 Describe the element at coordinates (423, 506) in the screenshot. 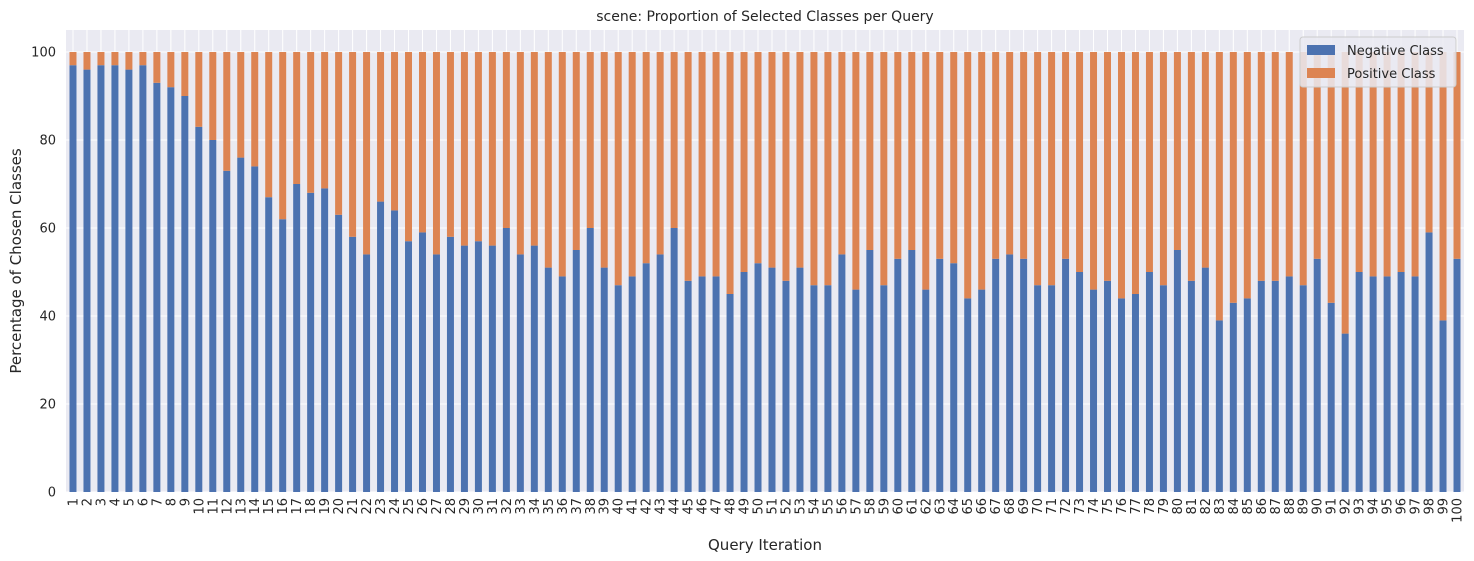

I see `x-tick-label: 26` at that location.